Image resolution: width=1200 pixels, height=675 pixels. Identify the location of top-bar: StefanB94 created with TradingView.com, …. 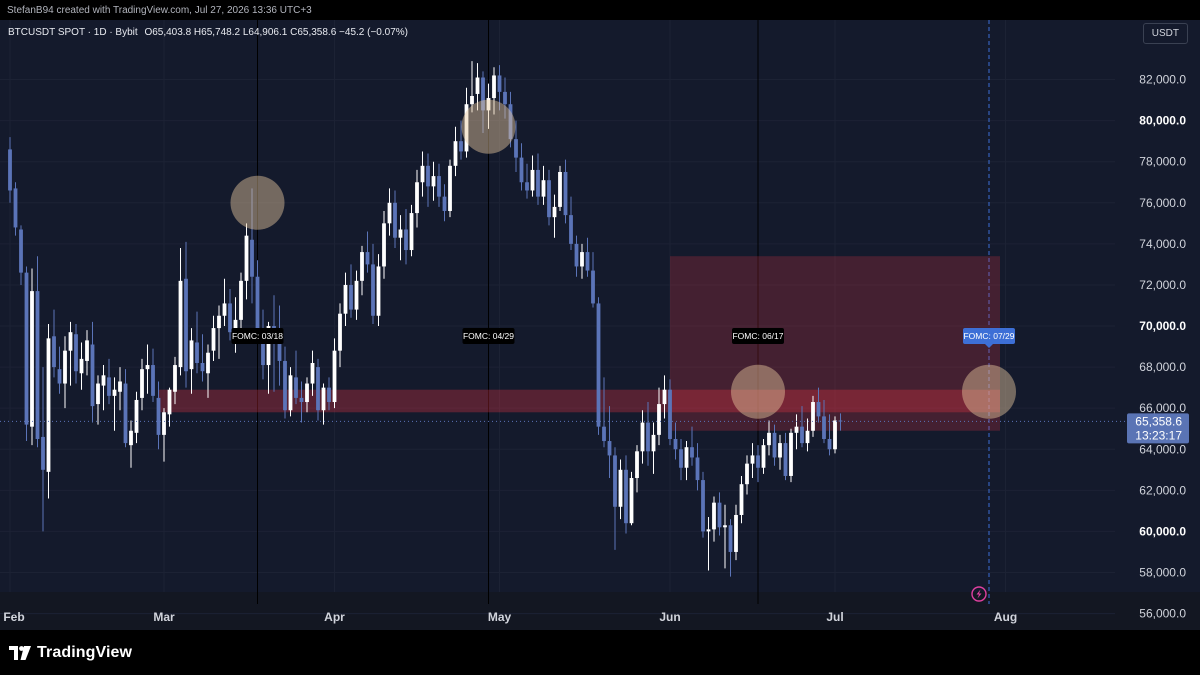
(600, 10).